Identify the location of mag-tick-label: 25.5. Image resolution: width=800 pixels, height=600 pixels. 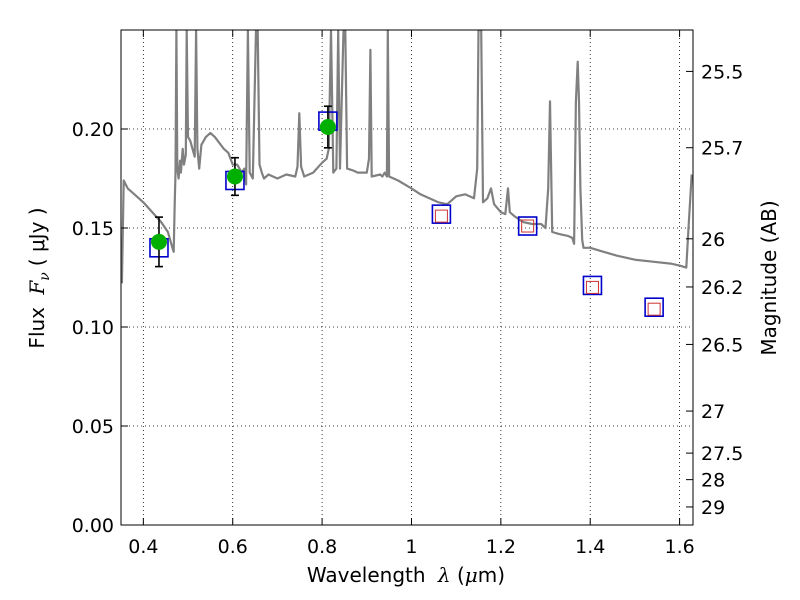
(722, 72).